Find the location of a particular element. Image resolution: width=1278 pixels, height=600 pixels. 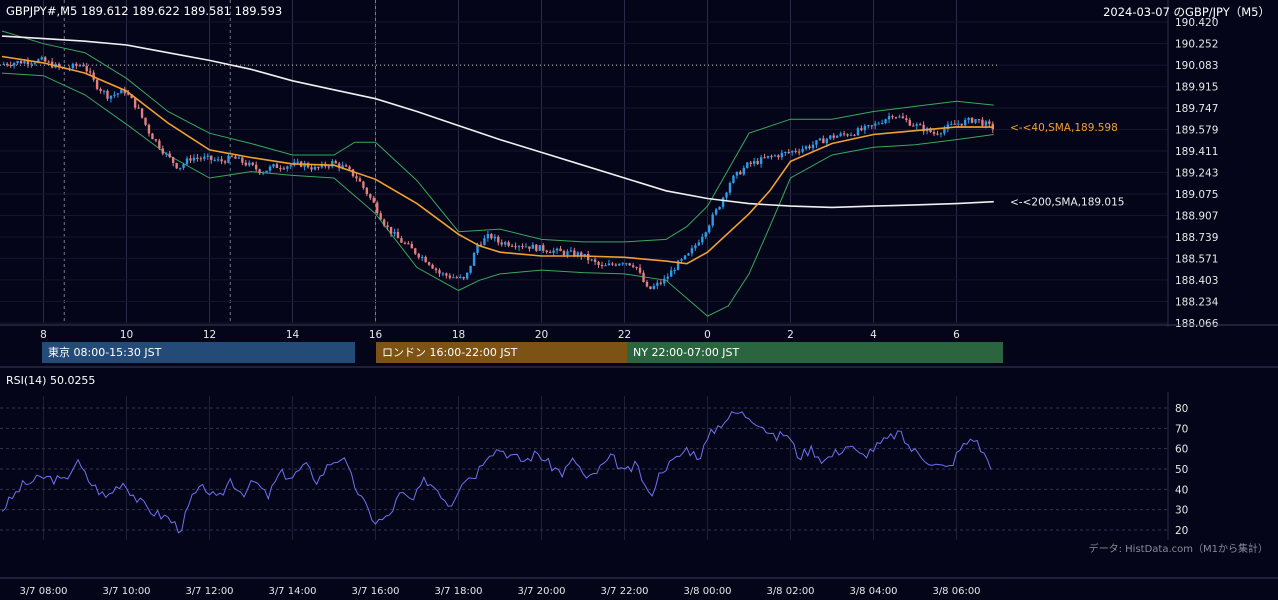

price-xtick-label: 18 is located at coordinates (458, 335).